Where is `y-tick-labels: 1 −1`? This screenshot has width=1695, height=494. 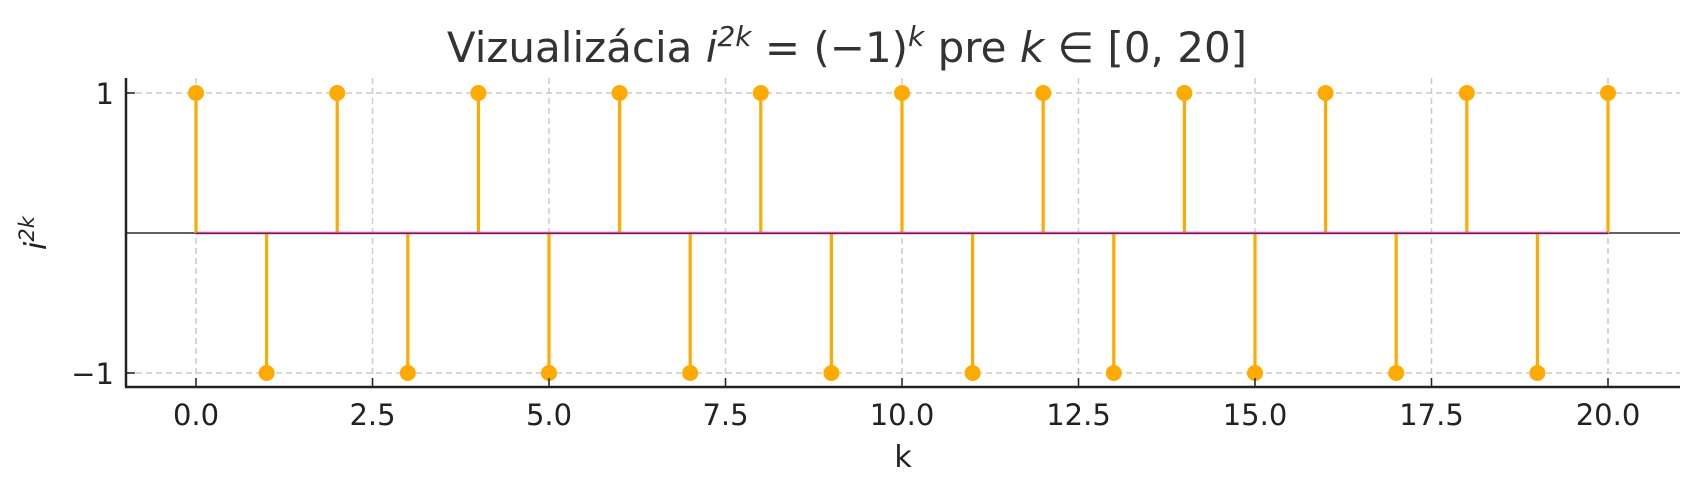 y-tick-labels: 1 −1 is located at coordinates (92, 234).